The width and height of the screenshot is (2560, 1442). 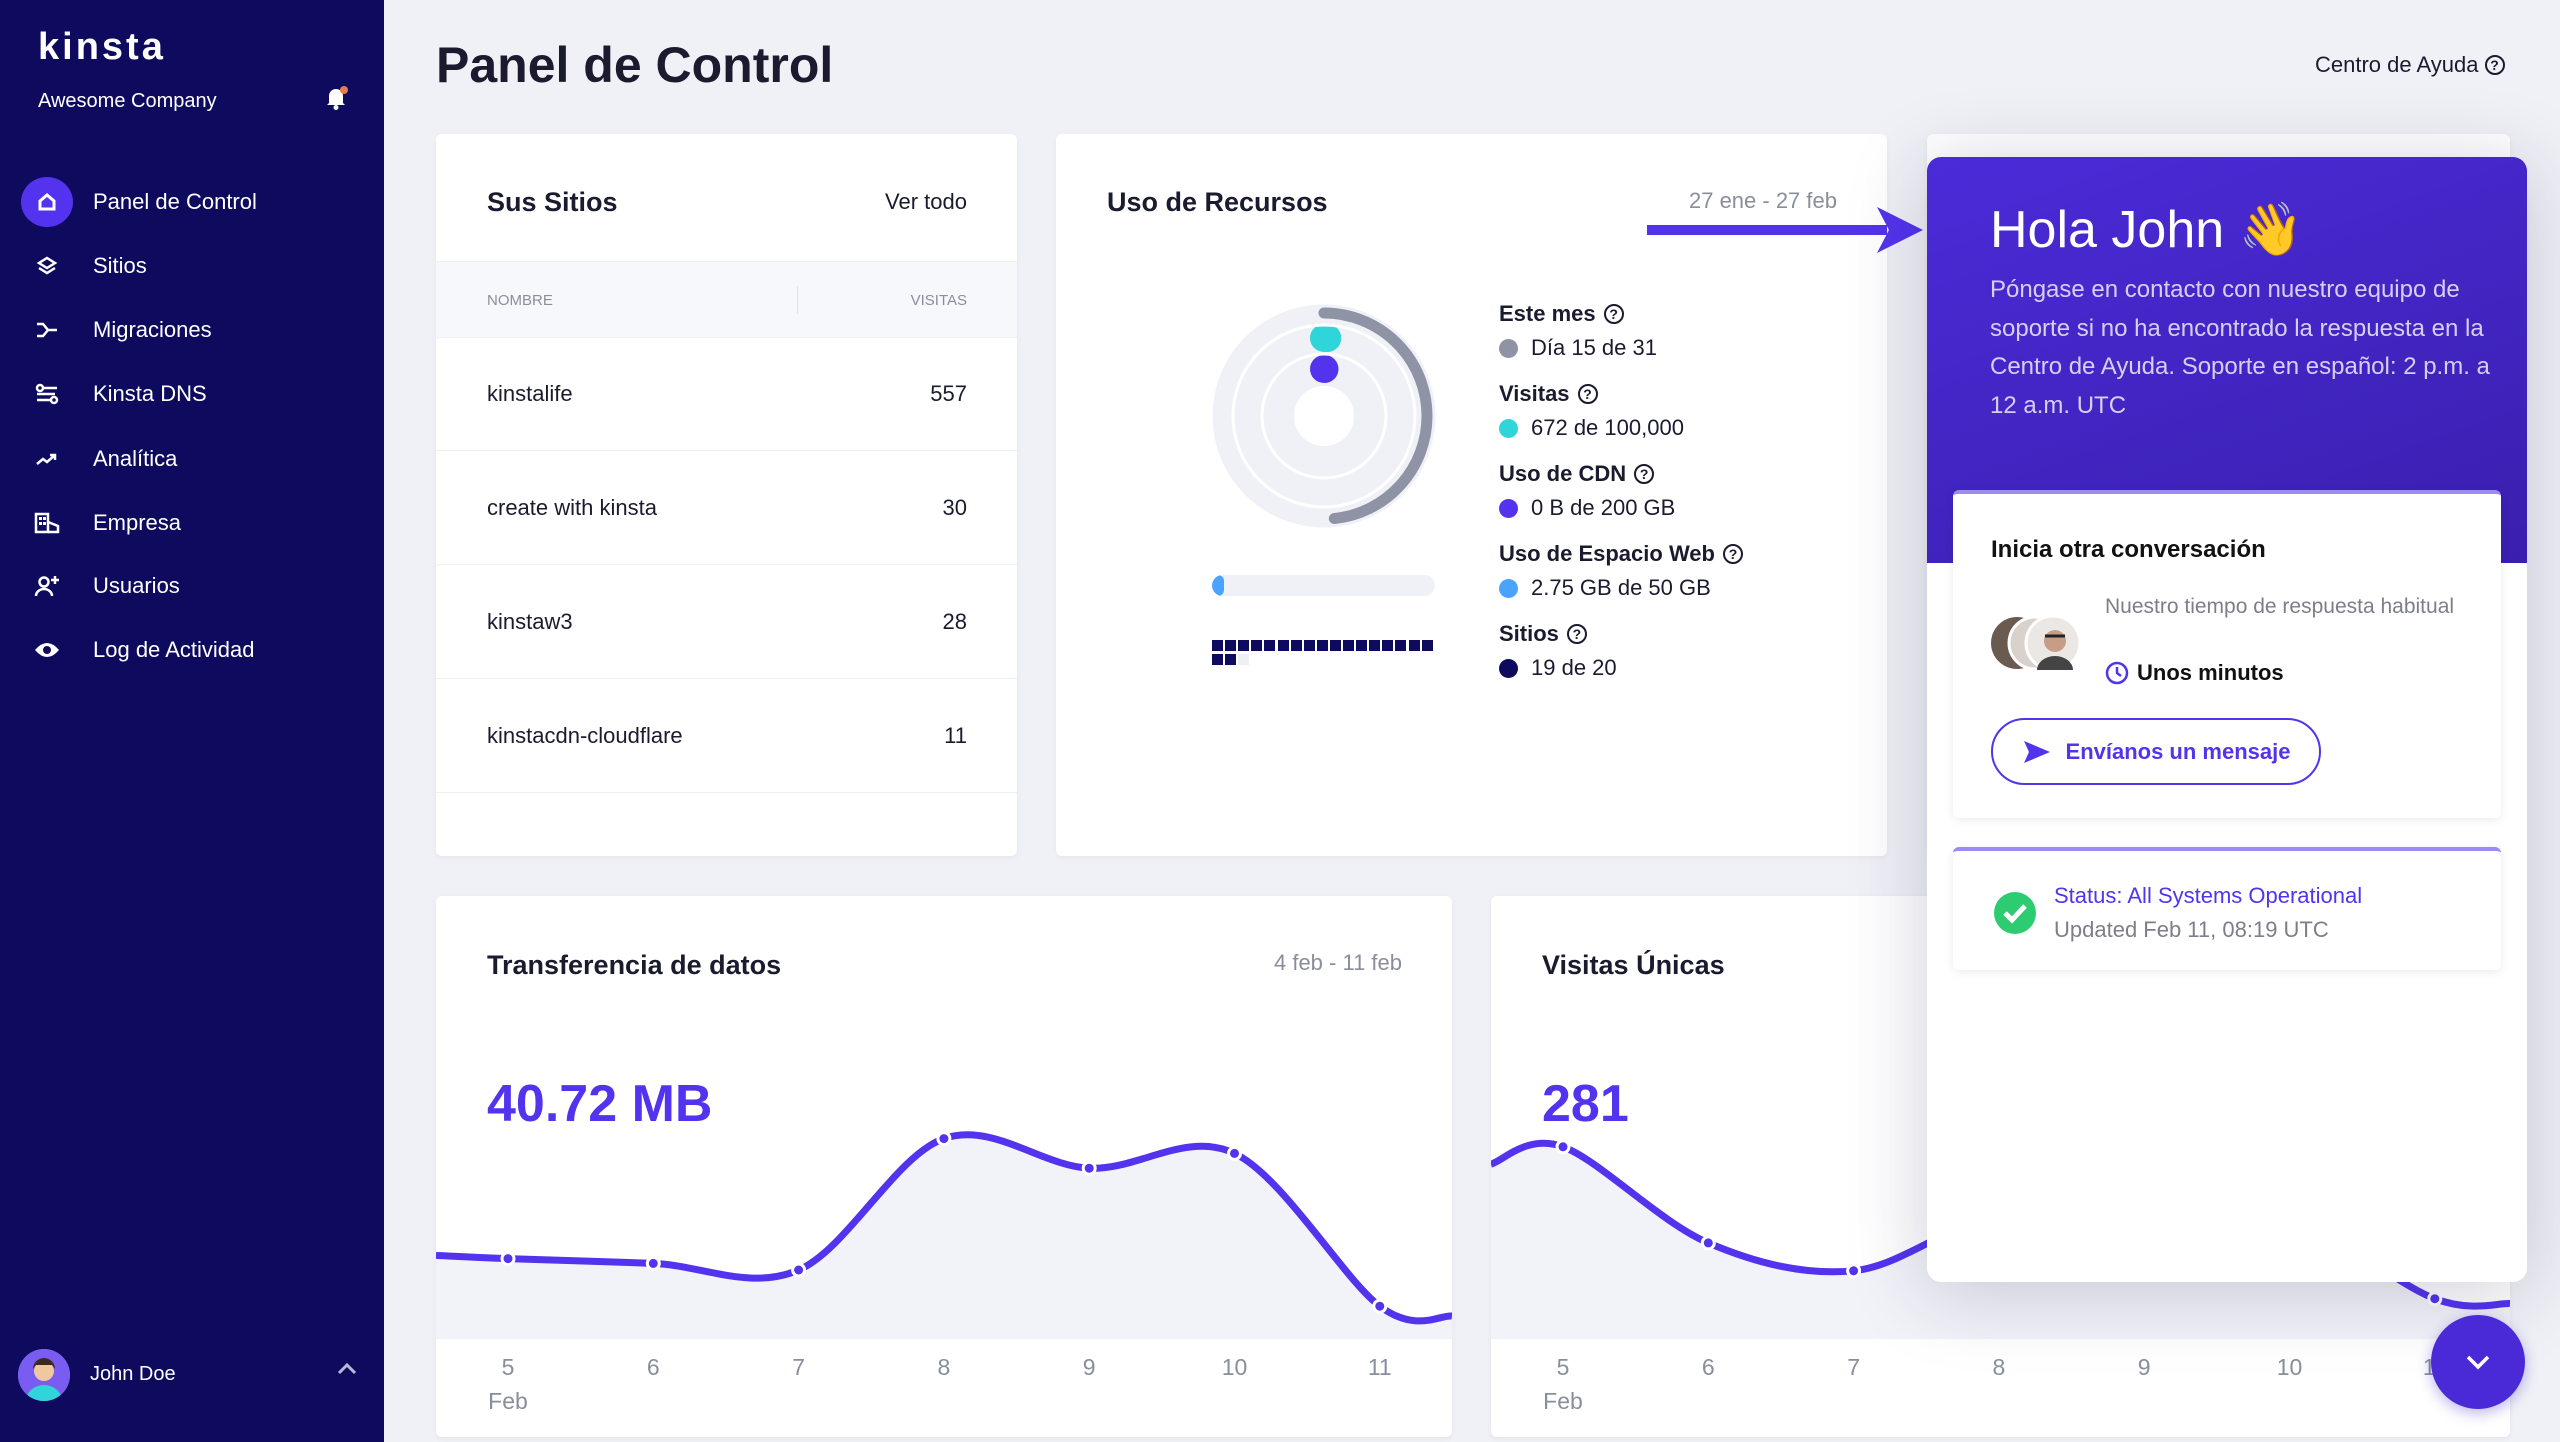 I want to click on legend-value-text: 19 de 20, so click(x=1574, y=667).